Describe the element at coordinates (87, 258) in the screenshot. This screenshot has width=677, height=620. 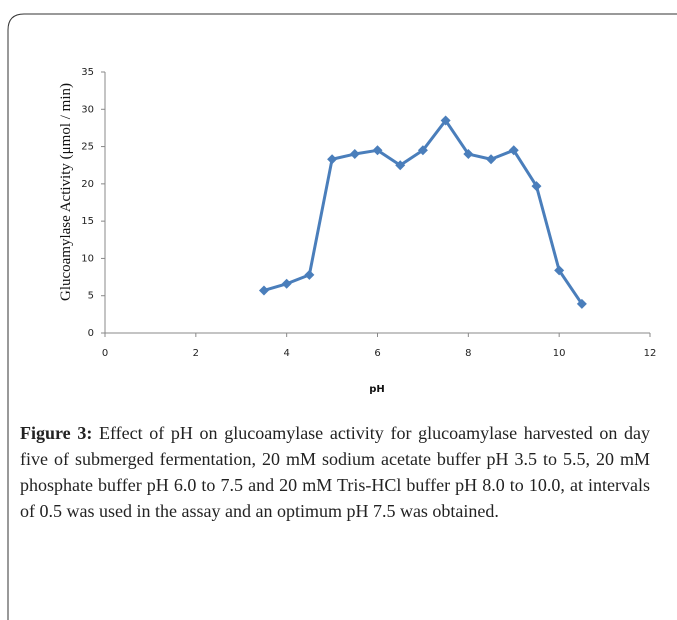
I see `y-tick-label: 10` at that location.